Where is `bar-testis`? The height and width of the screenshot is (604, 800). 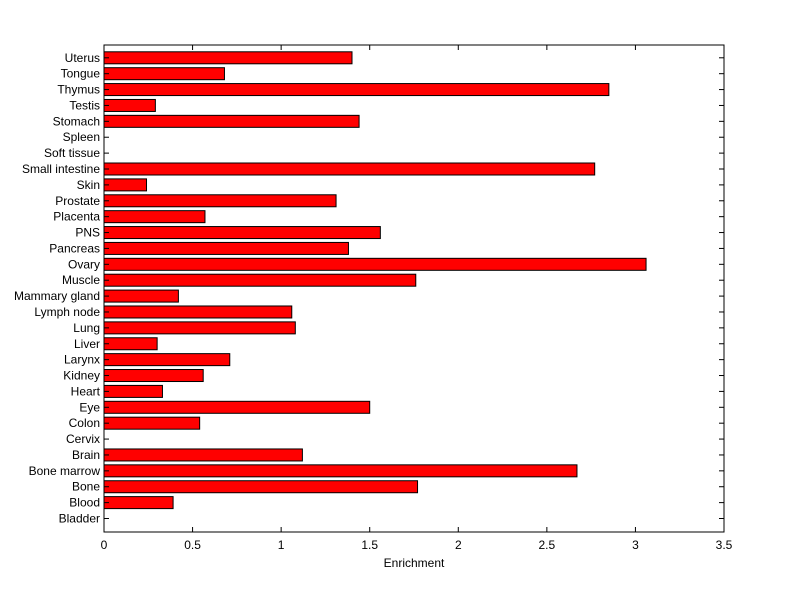 bar-testis is located at coordinates (129, 105).